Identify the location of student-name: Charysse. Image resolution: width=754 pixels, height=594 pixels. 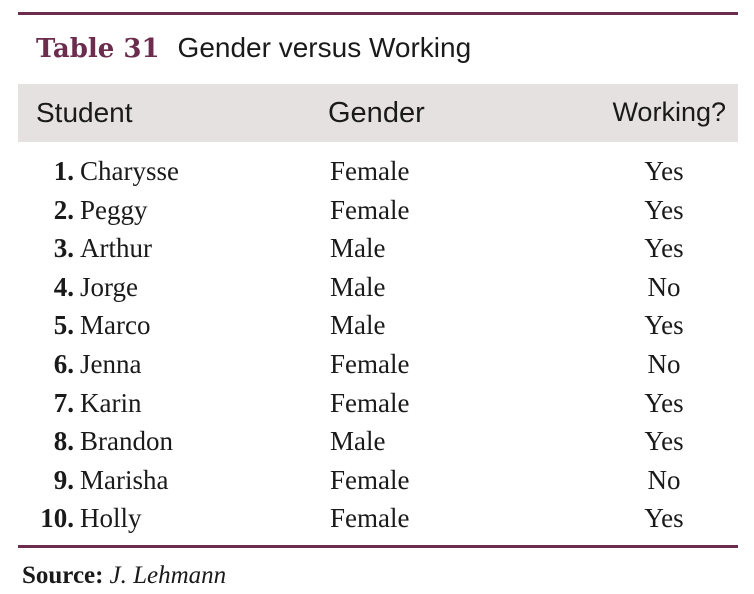
(129, 171).